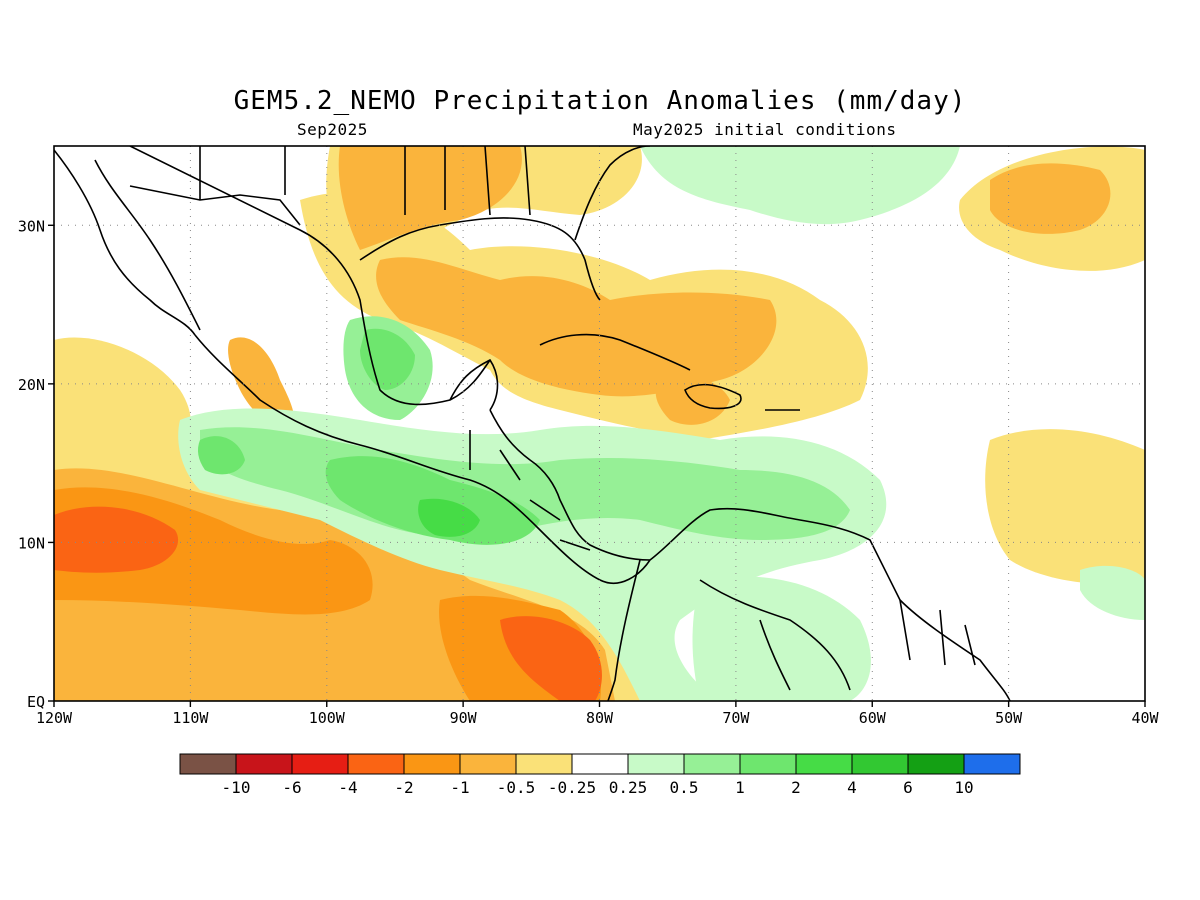 The width and height of the screenshot is (1200, 900). I want to click on coast-mexico-pacific, so click(422, 459).